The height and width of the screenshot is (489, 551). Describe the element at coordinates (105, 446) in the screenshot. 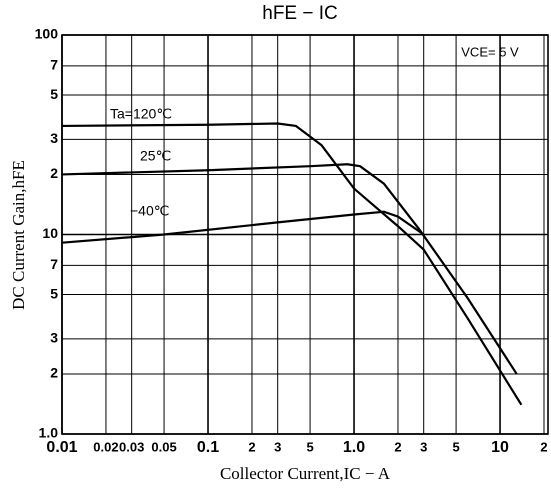

I see `x-tick-label: 0.02` at that location.